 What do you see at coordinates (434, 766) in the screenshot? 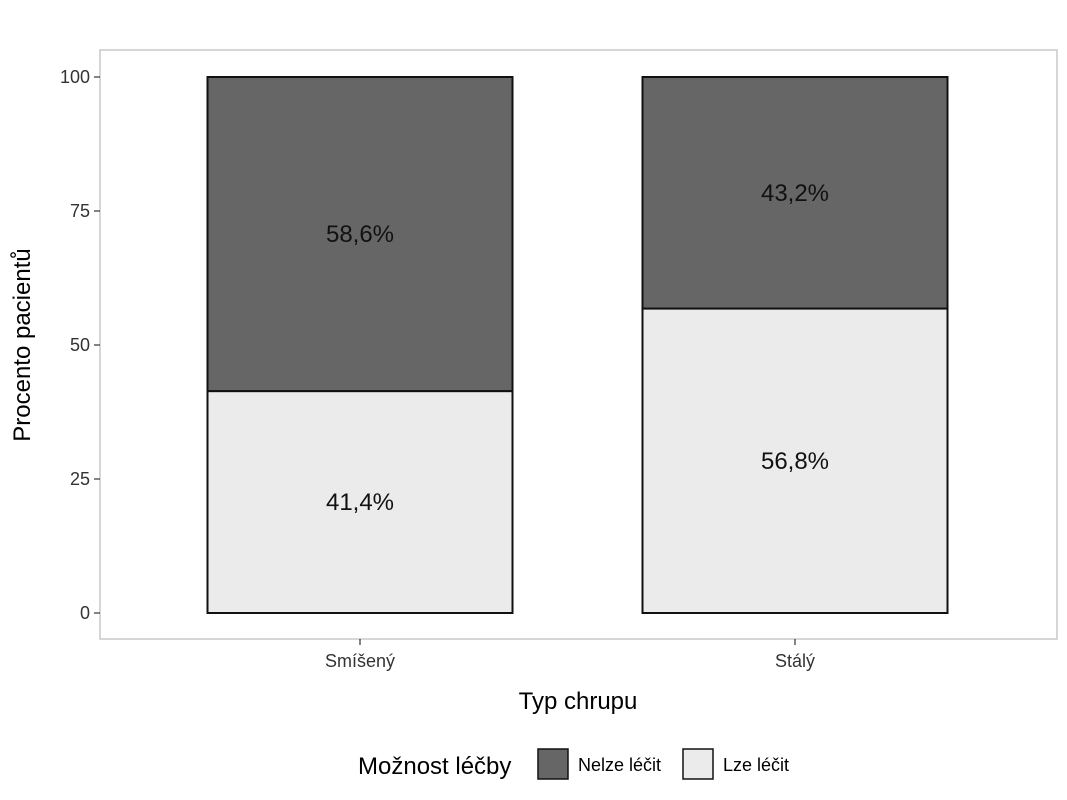
I see `legend-title: Možnost léčby` at bounding box center [434, 766].